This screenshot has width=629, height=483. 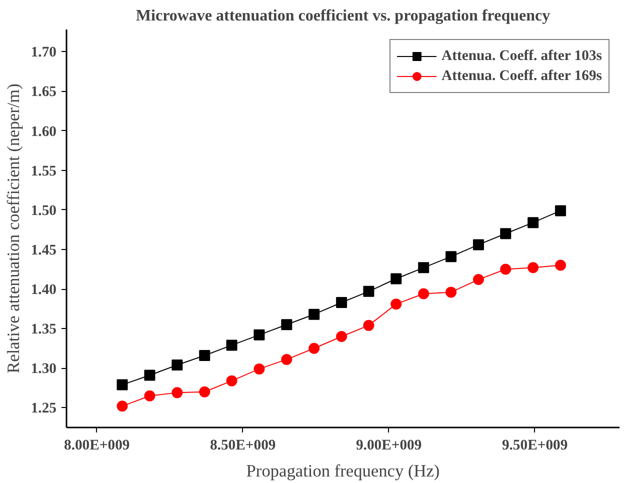 What do you see at coordinates (343, 16) in the screenshot?
I see `chart-title: Microwave attenuation coefficient vs. propagation frequency` at bounding box center [343, 16].